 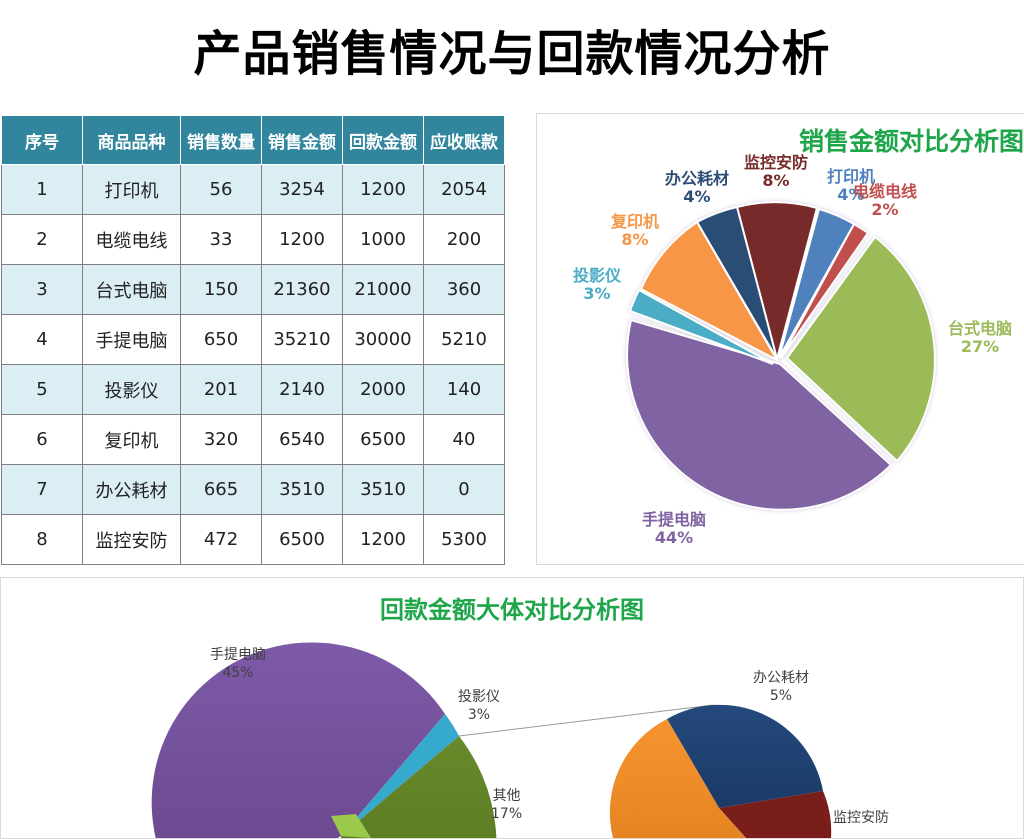 I want to click on cell: 33, so click(x=221, y=239).